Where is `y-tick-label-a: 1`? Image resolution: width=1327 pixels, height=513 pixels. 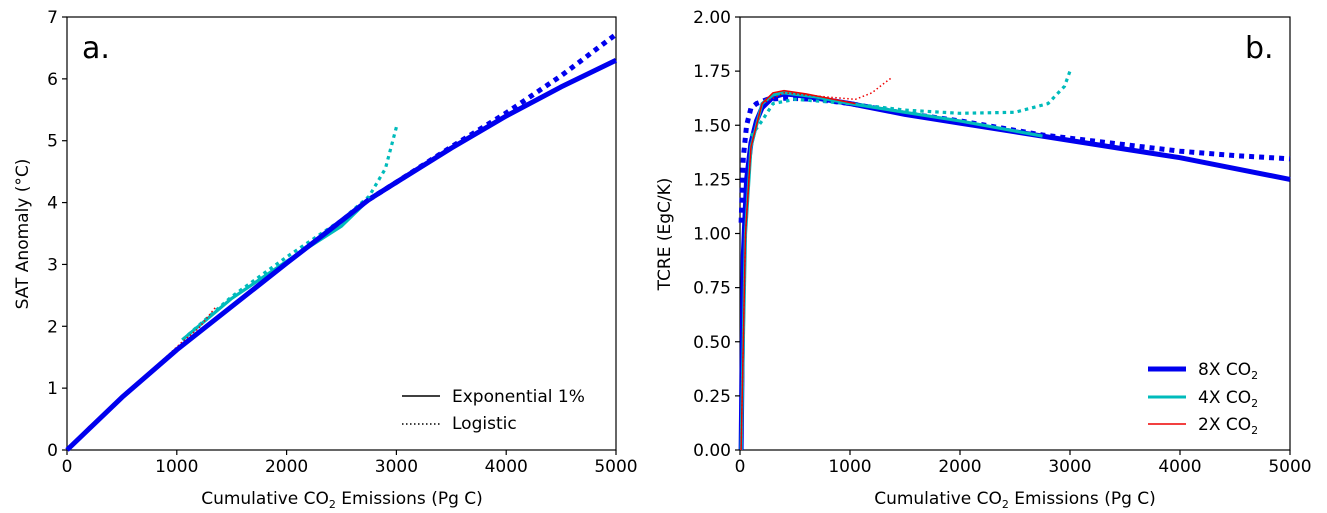 y-tick-label-a: 1 is located at coordinates (52, 389).